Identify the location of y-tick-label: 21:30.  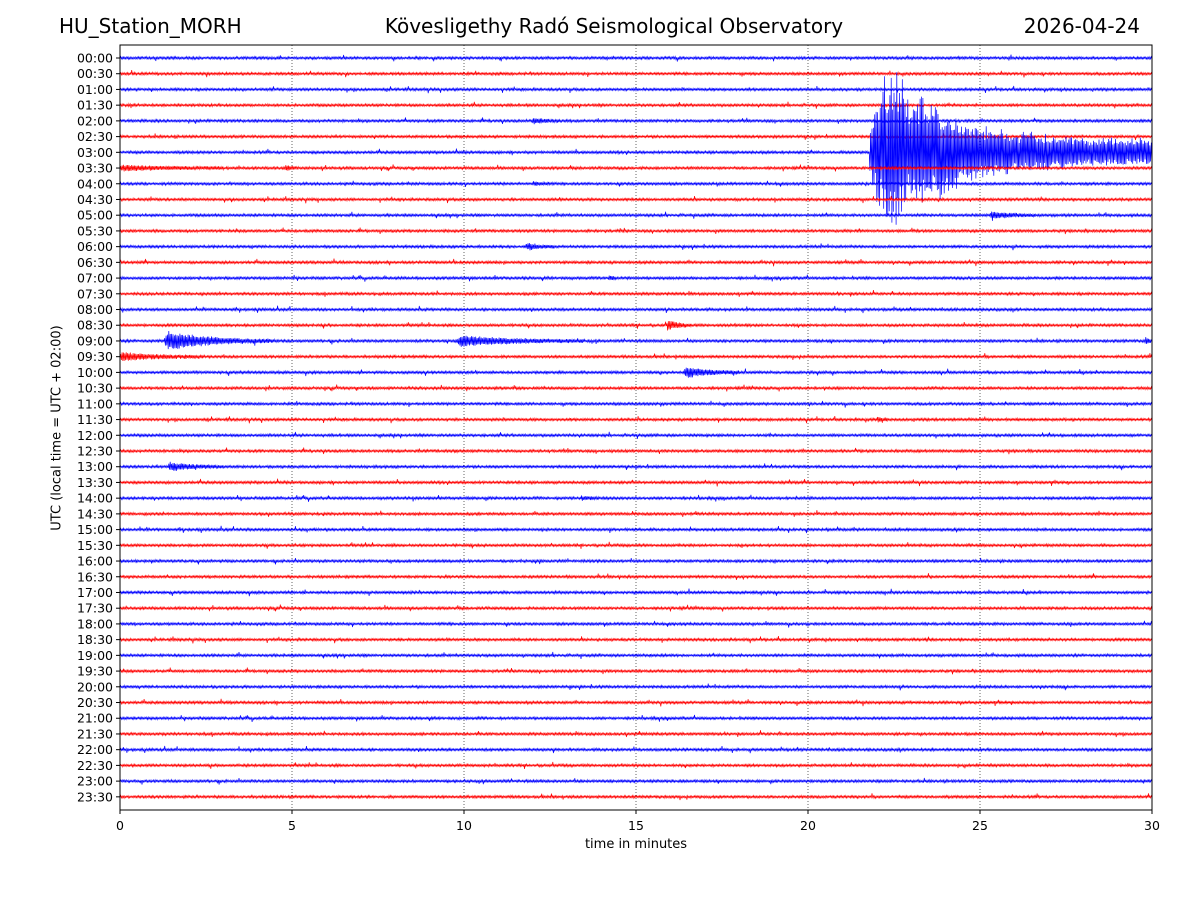
(95, 733).